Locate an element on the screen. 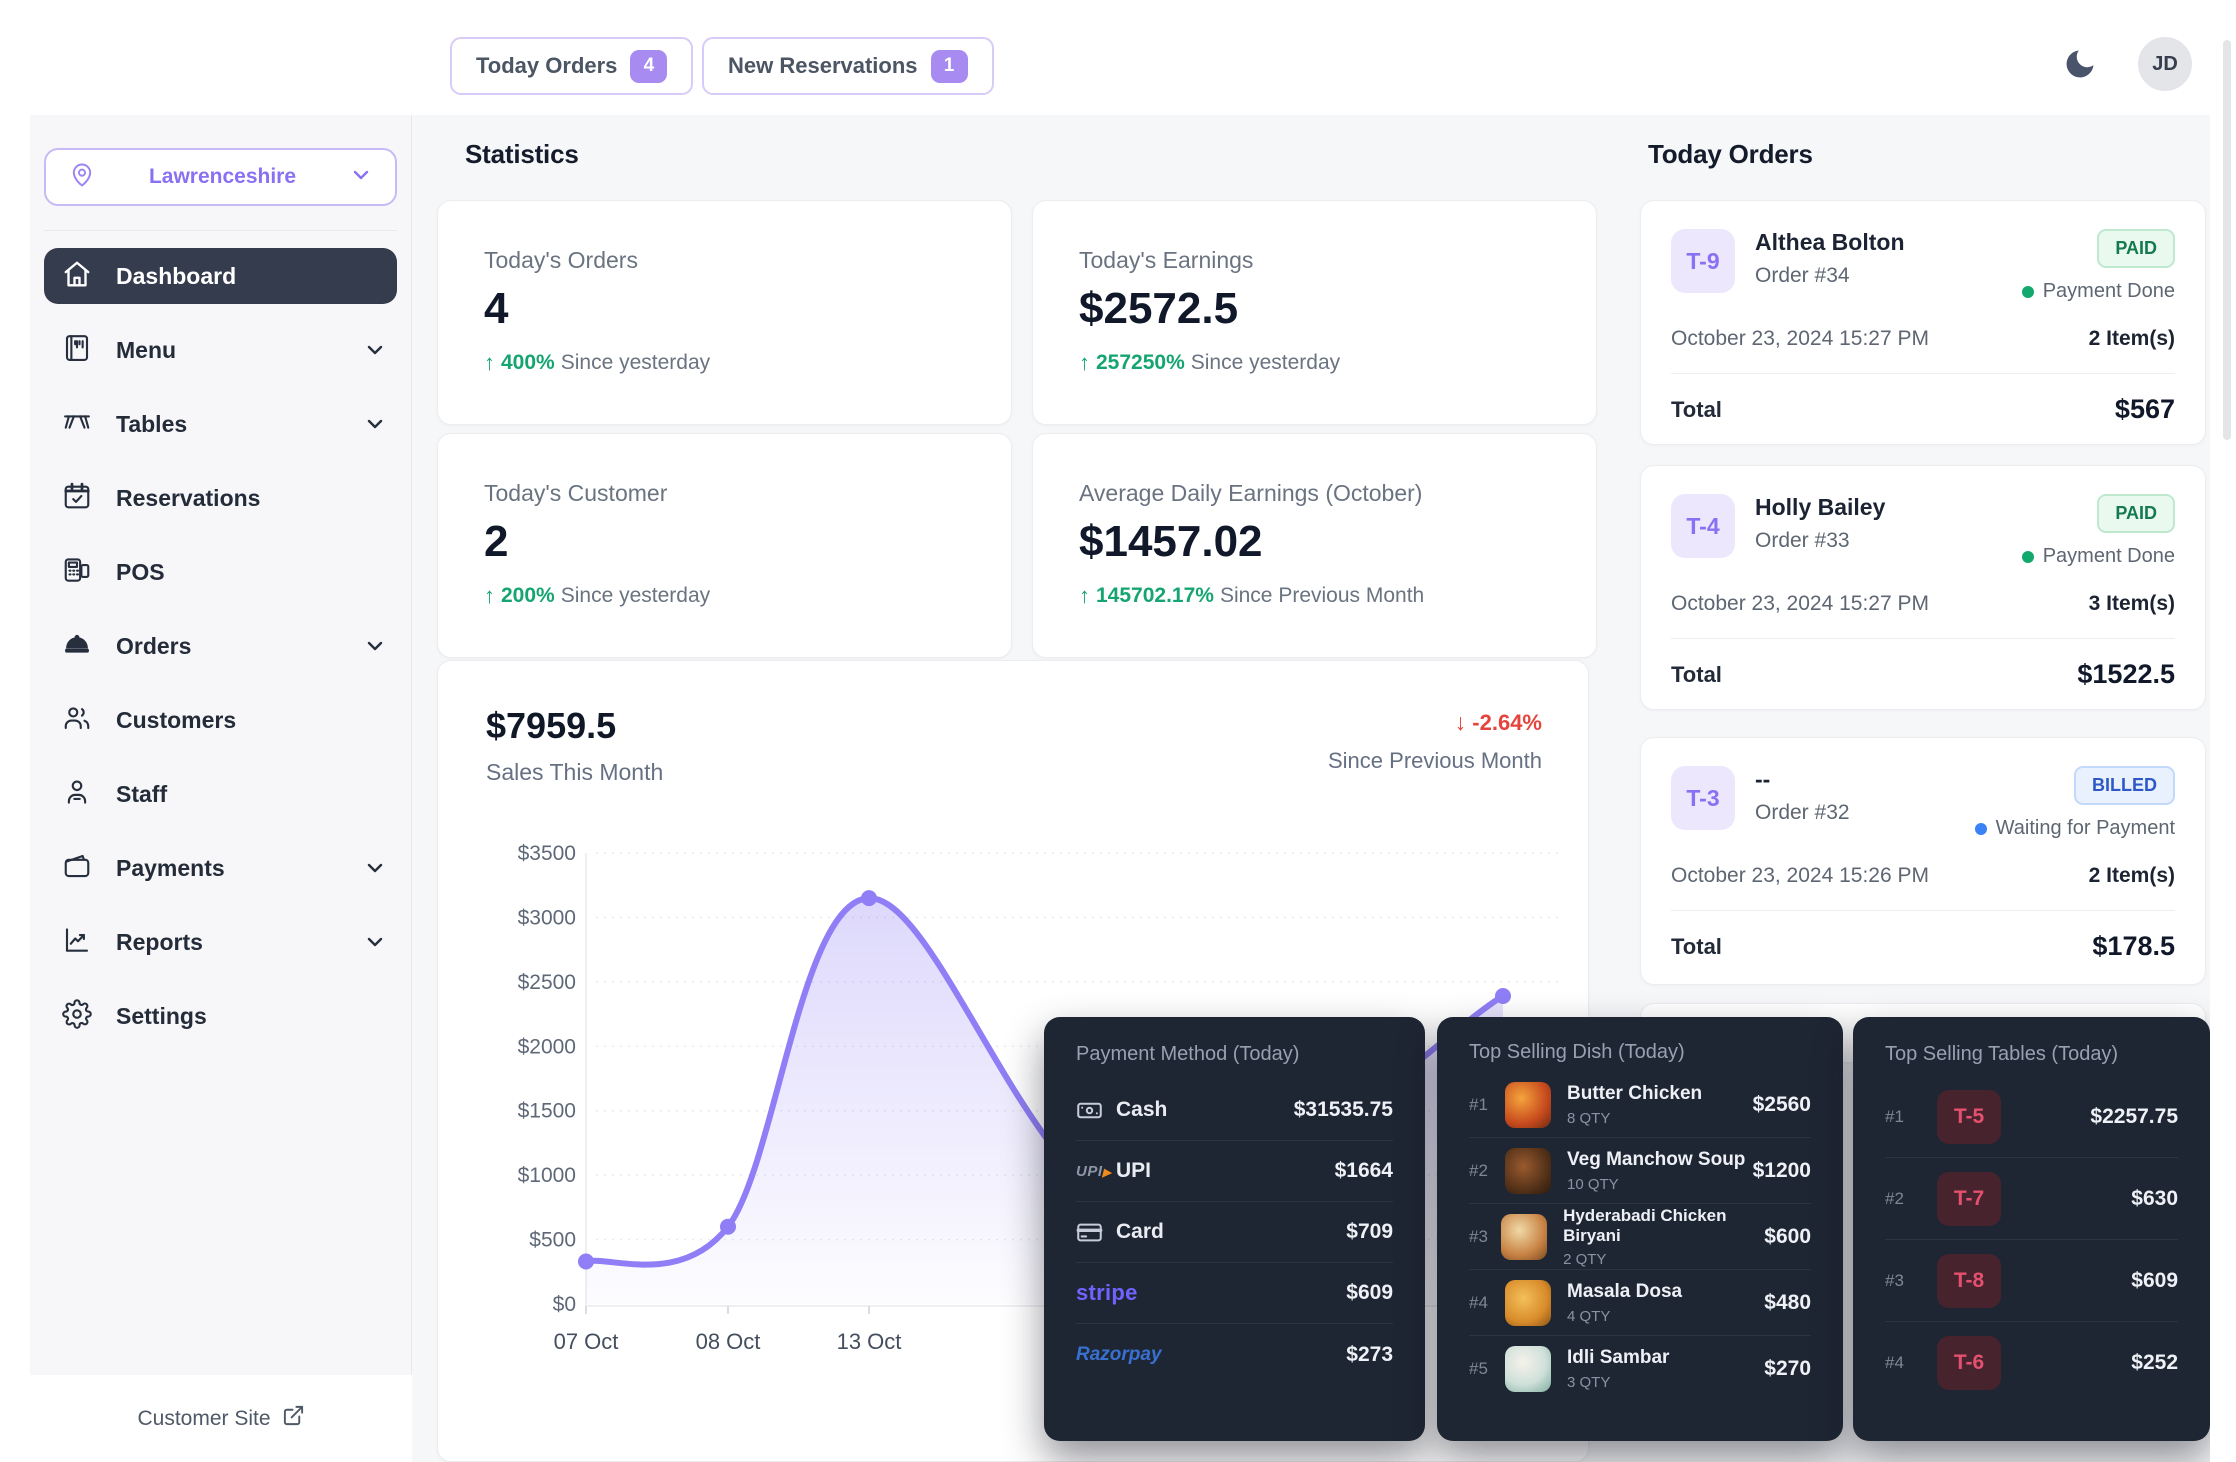  order-datetime: October 23, 2024 15:26 PM is located at coordinates (1800, 875).